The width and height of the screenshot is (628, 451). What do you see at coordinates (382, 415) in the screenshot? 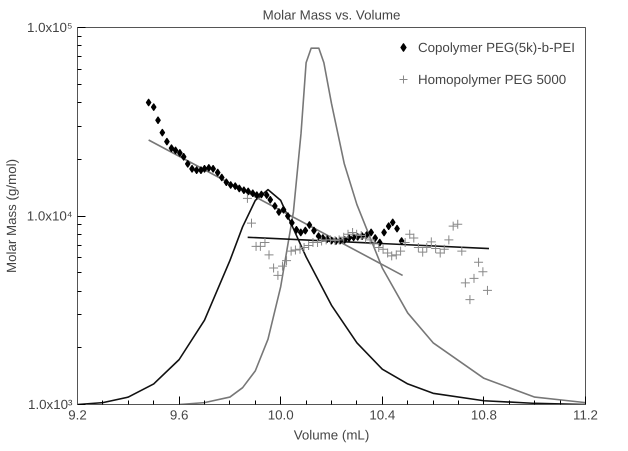
I see `x-tick-label: 10.4` at bounding box center [382, 415].